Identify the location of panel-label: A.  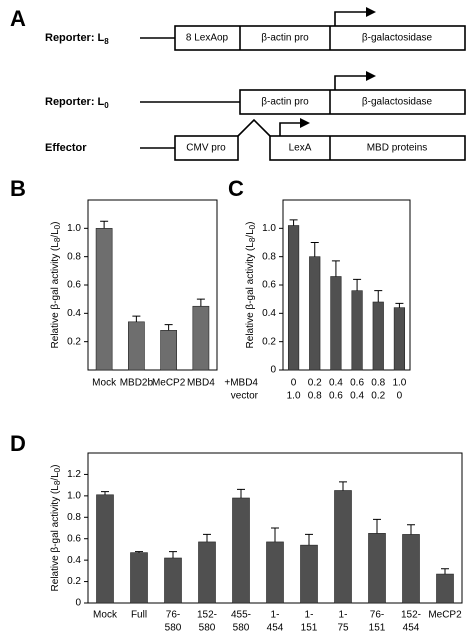
(18, 18).